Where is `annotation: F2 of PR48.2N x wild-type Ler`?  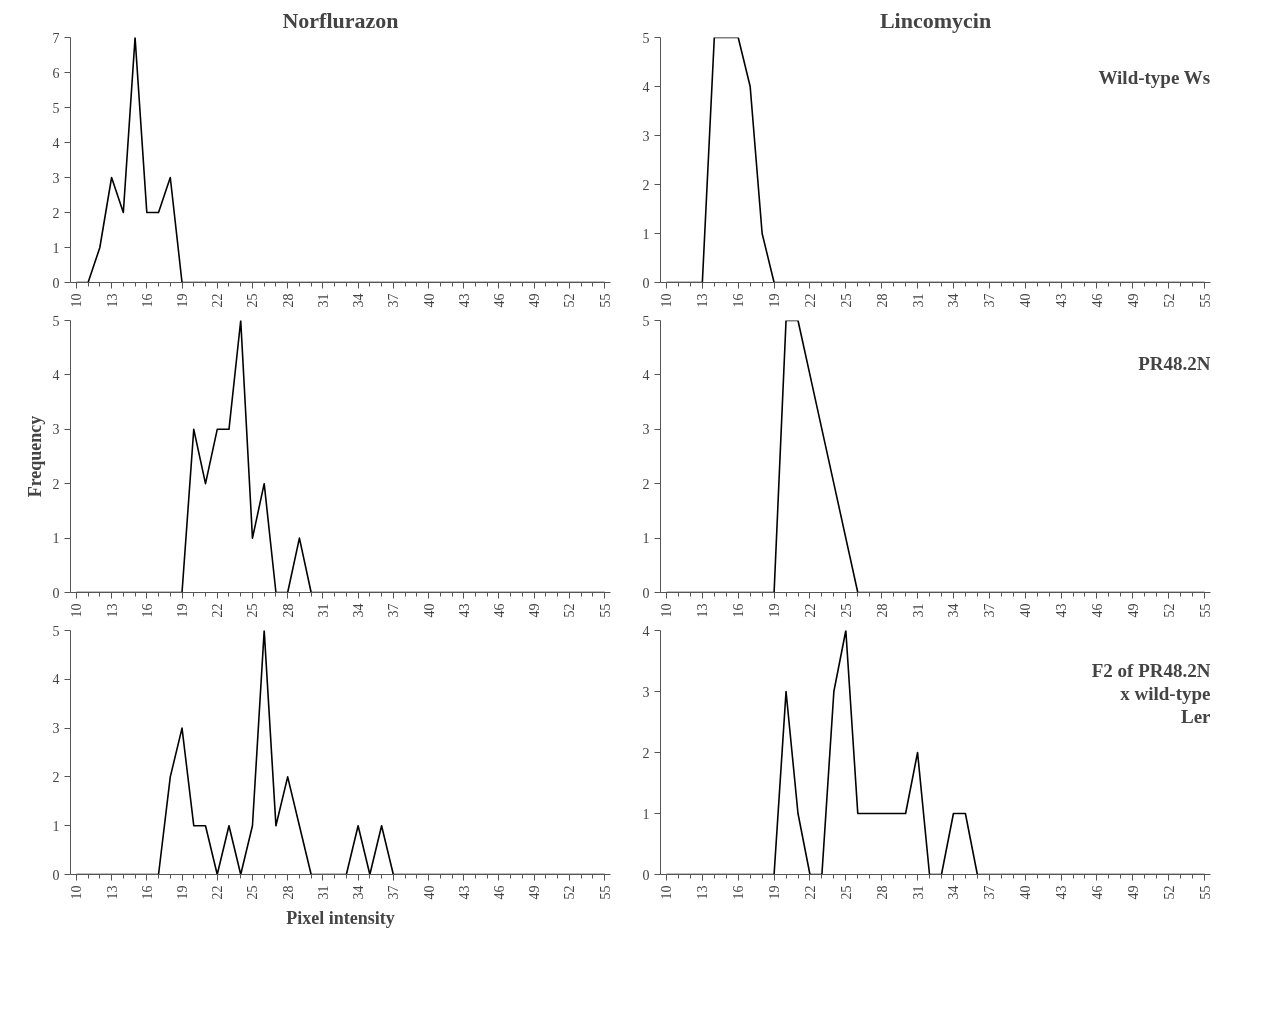 annotation: F2 of PR48.2N x wild-type Ler is located at coordinates (1151, 693).